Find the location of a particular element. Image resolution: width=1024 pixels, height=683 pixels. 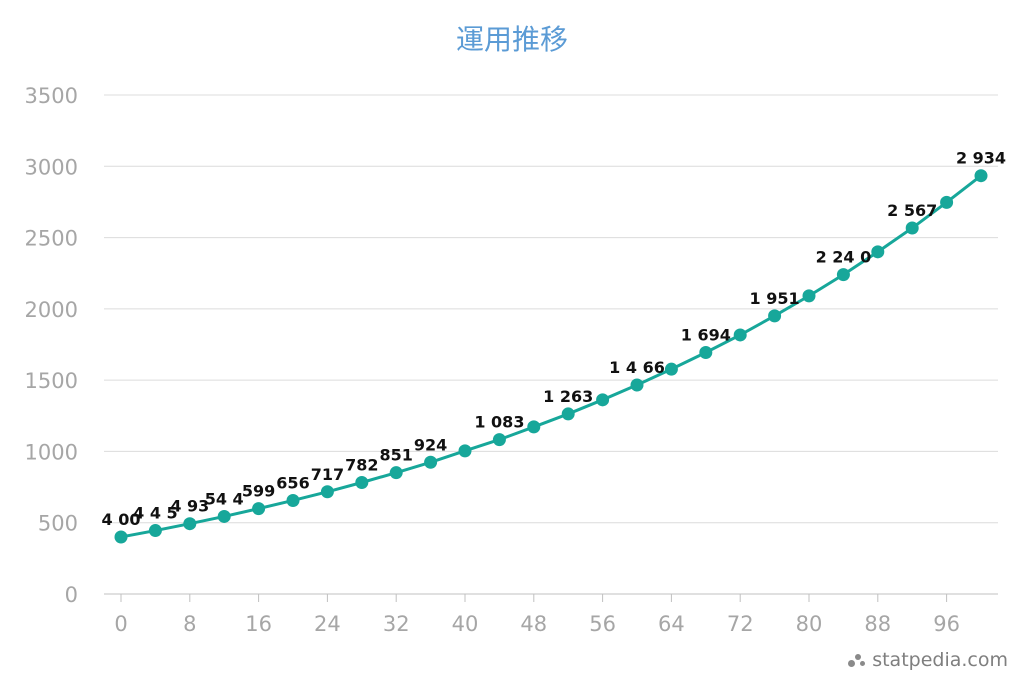

x-tick-label: 8 is located at coordinates (189, 624).